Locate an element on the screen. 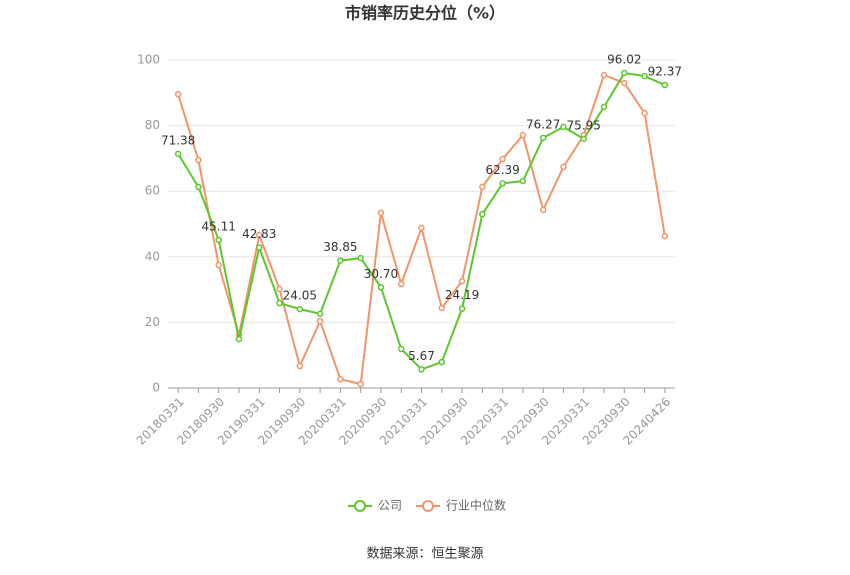 The width and height of the screenshot is (850, 575). legend-label: 行业中位数 is located at coordinates (476, 505).